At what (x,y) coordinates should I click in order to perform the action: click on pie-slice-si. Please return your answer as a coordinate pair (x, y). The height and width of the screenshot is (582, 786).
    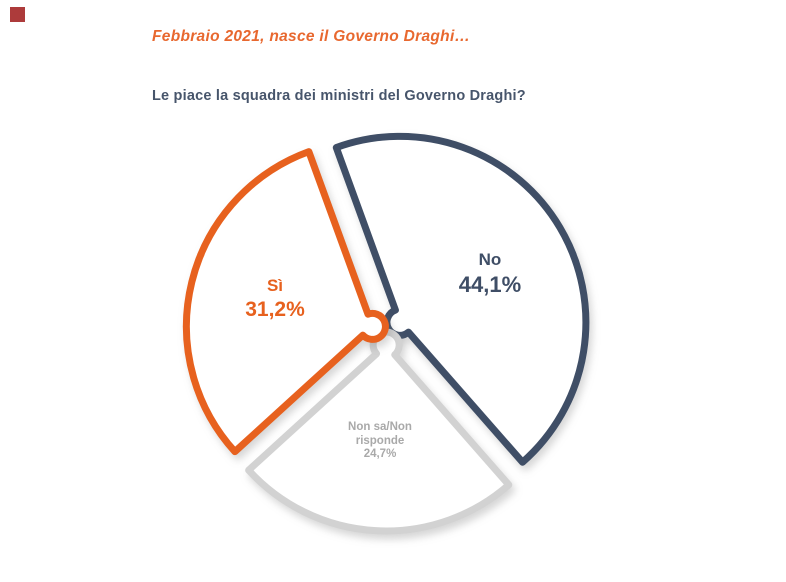
    Looking at the image, I should click on (285, 302).